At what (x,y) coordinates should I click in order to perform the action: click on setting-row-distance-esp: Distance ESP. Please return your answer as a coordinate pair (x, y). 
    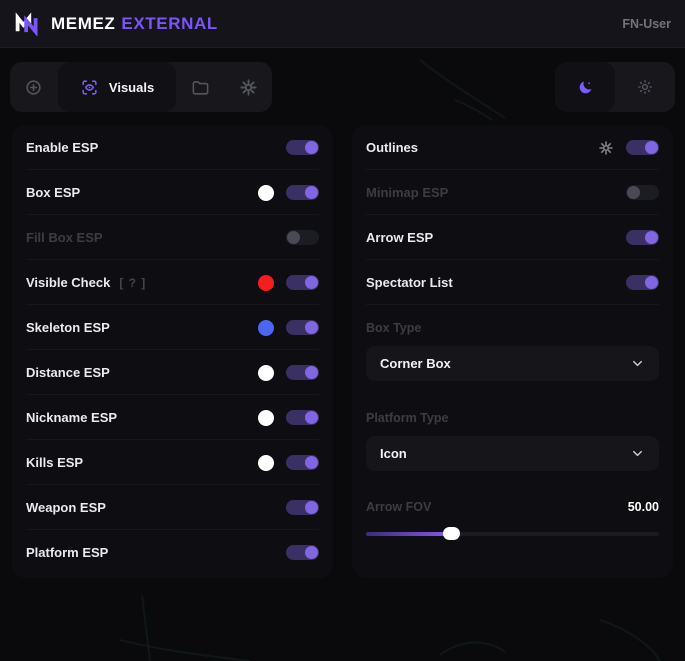
    Looking at the image, I should click on (172, 372).